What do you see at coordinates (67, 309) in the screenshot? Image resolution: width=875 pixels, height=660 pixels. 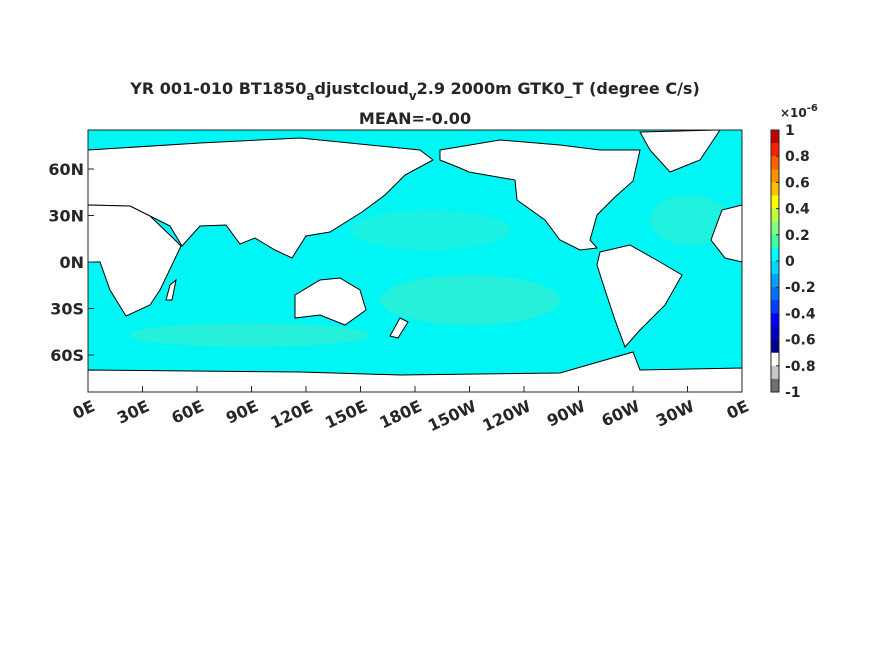 I see `y-tick-label: 30S` at bounding box center [67, 309].